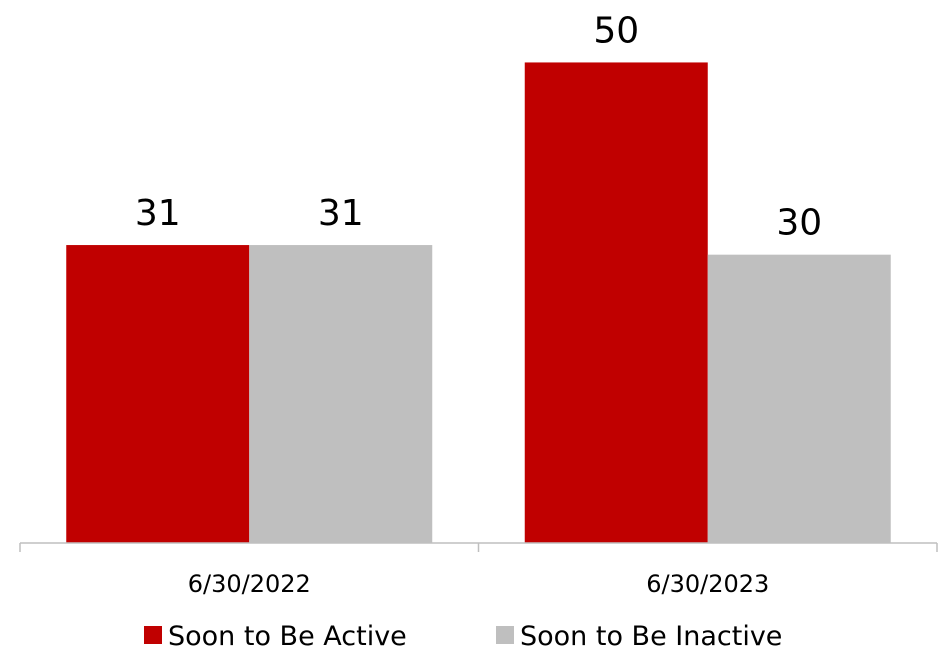 This screenshot has height=660, width=941. I want to click on x-tick-label: 6/30/2023, so click(707, 584).